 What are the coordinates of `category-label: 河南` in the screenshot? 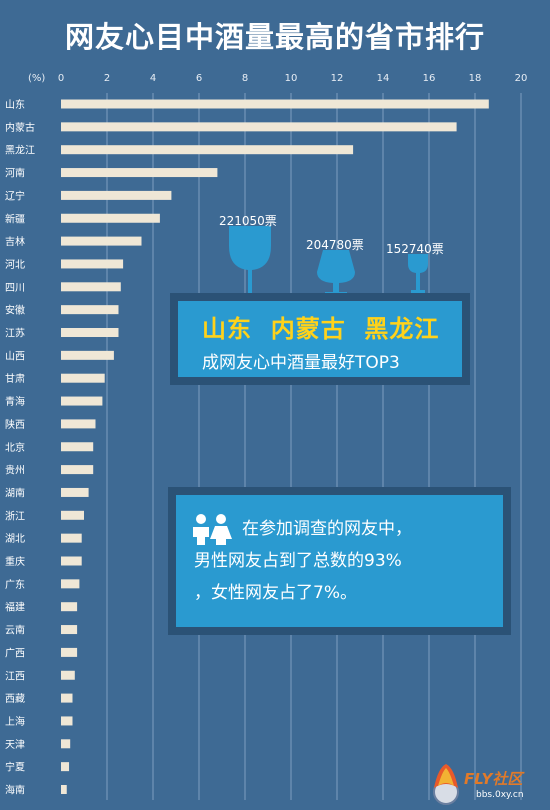 It's located at (15, 173).